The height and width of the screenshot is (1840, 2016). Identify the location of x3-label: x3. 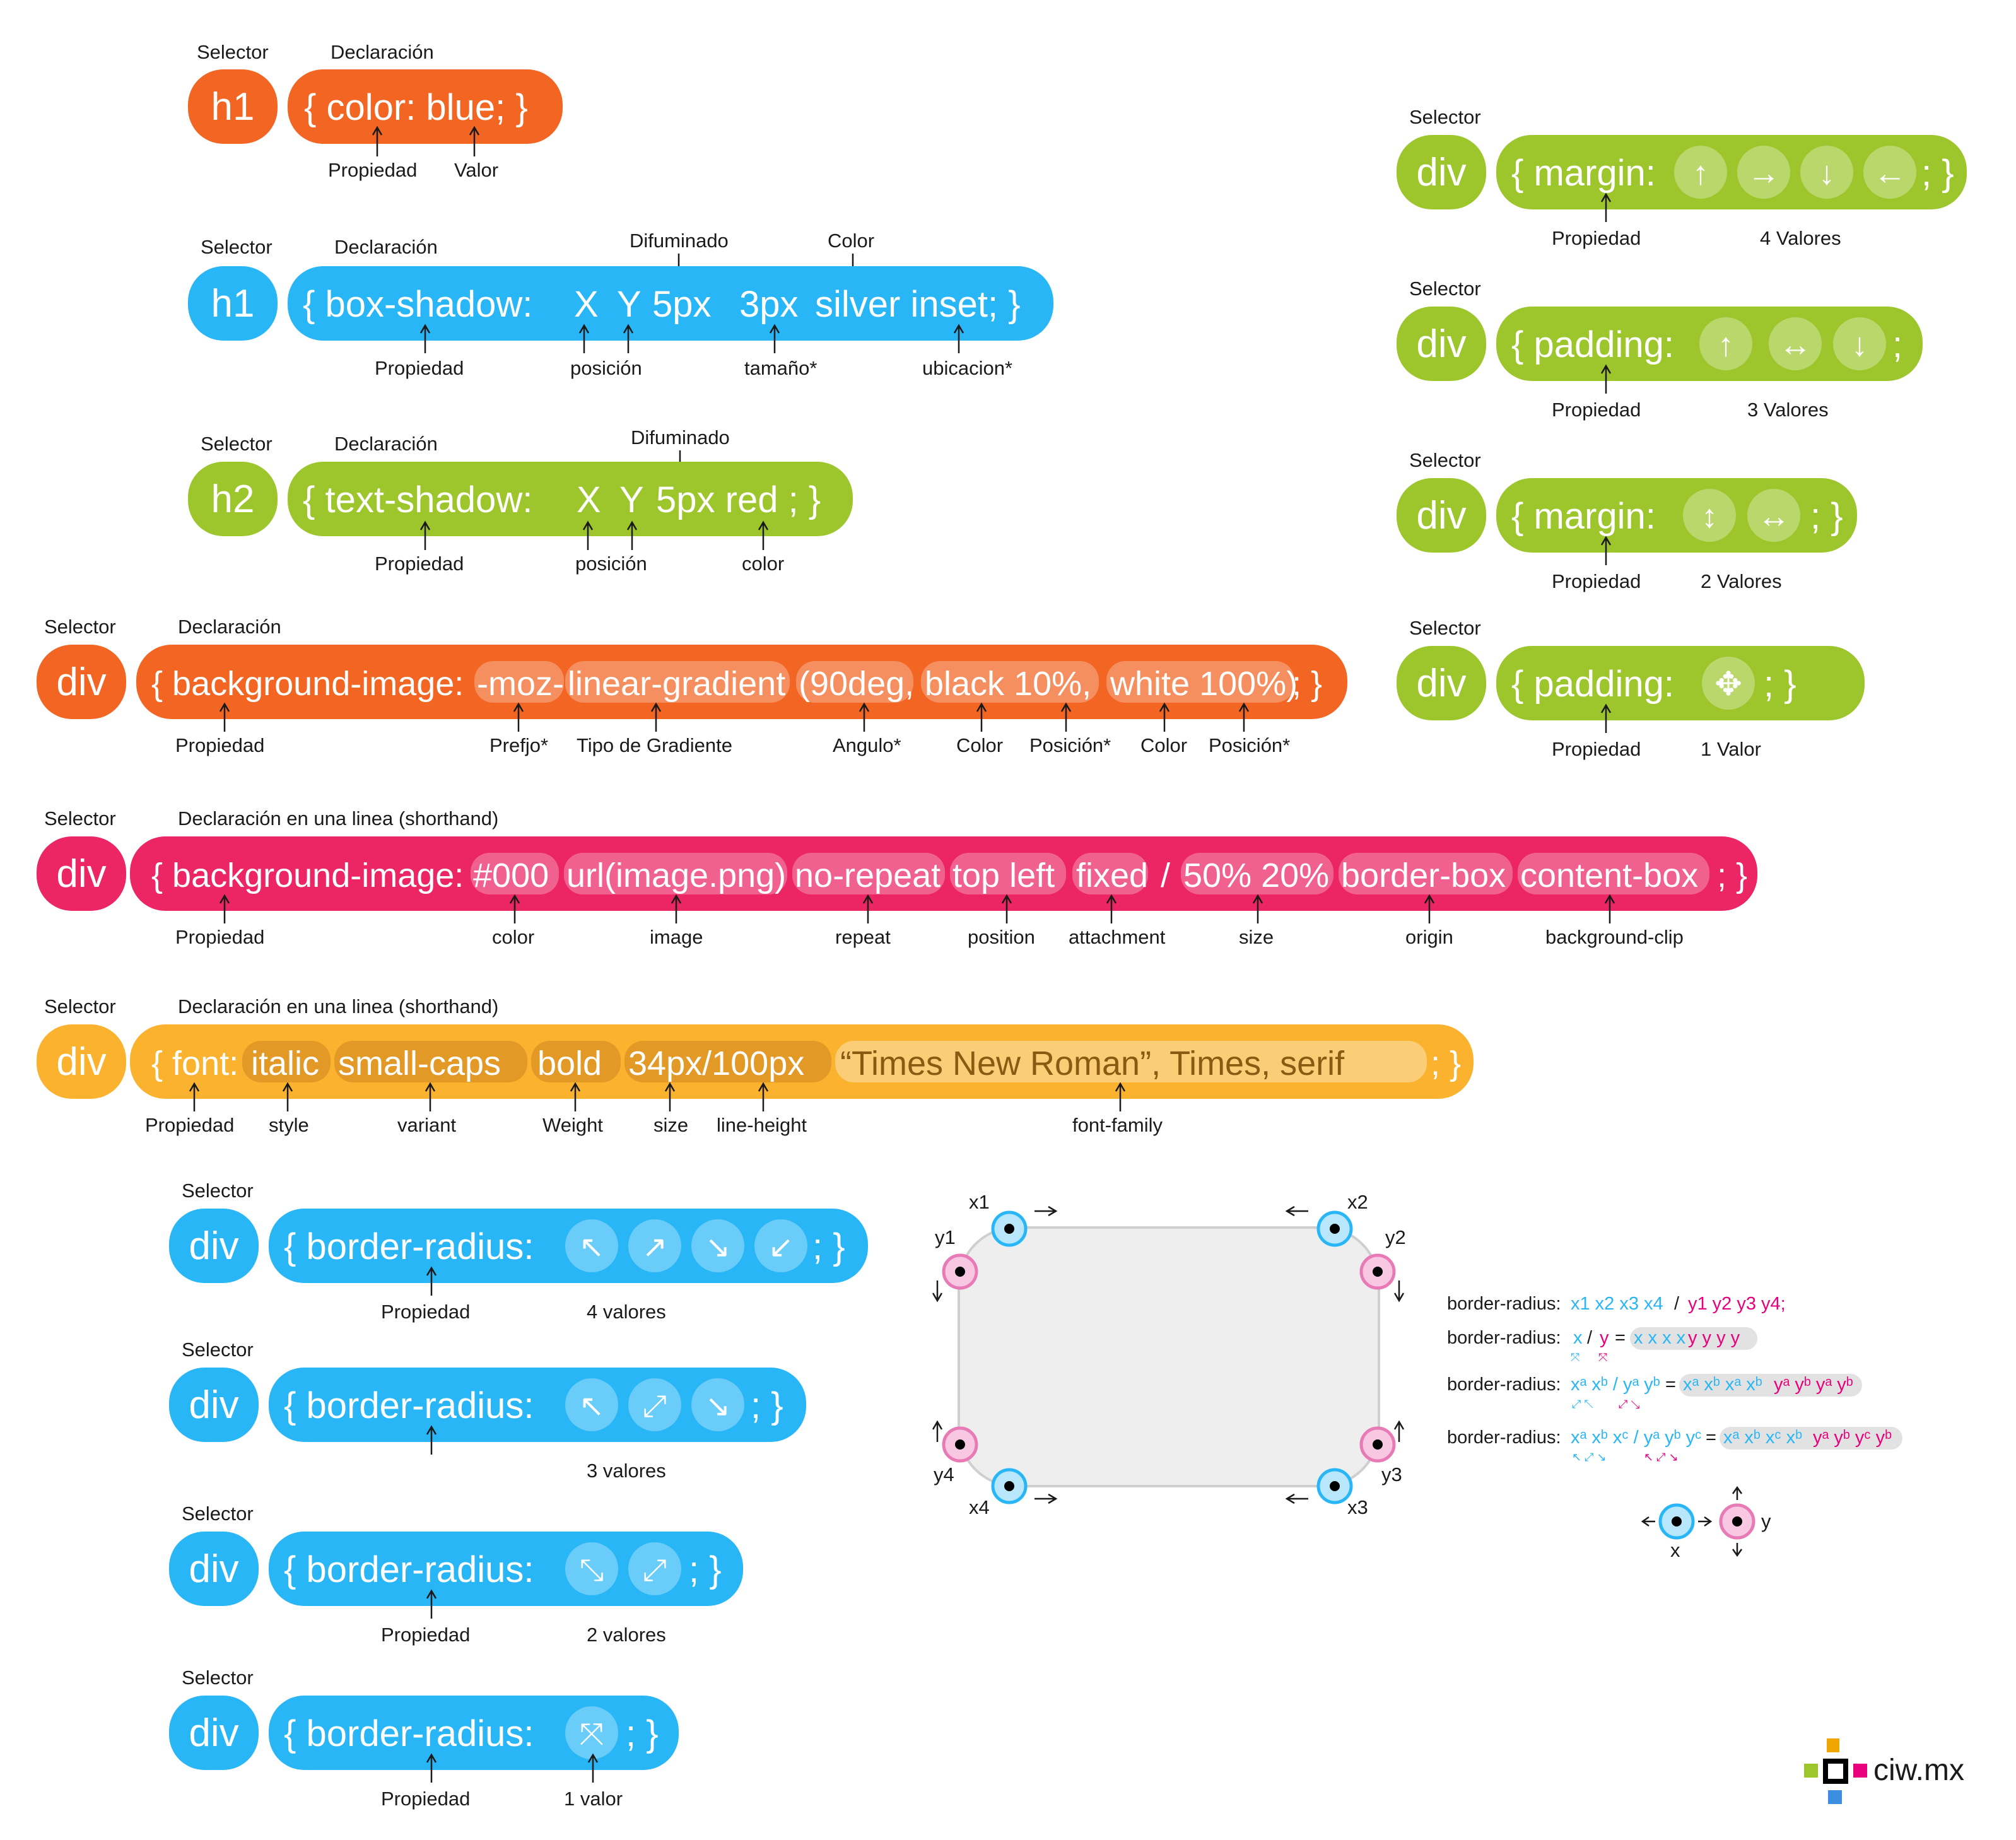
(1357, 1507).